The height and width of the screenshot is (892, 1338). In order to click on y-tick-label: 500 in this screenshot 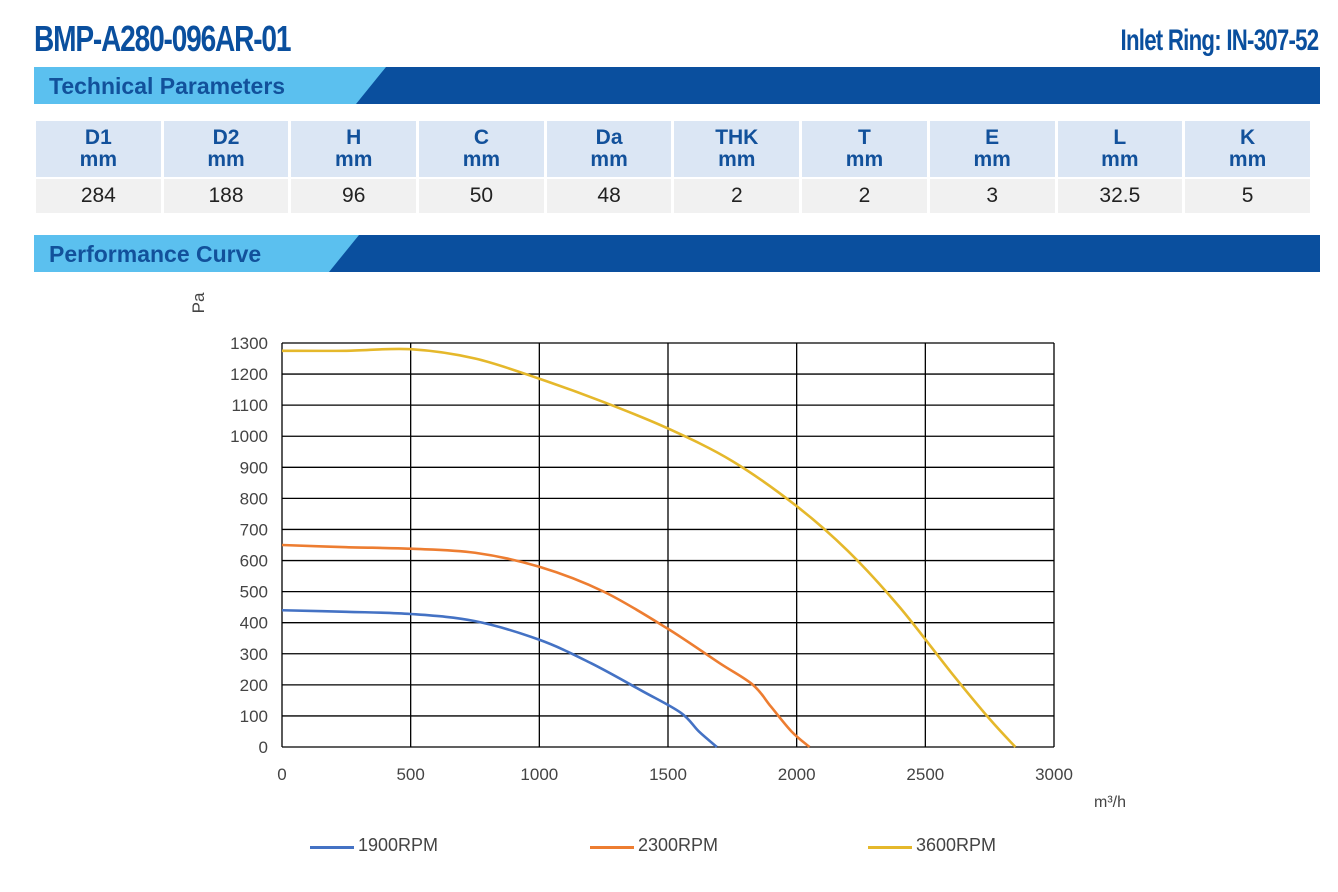, I will do `click(254, 592)`.